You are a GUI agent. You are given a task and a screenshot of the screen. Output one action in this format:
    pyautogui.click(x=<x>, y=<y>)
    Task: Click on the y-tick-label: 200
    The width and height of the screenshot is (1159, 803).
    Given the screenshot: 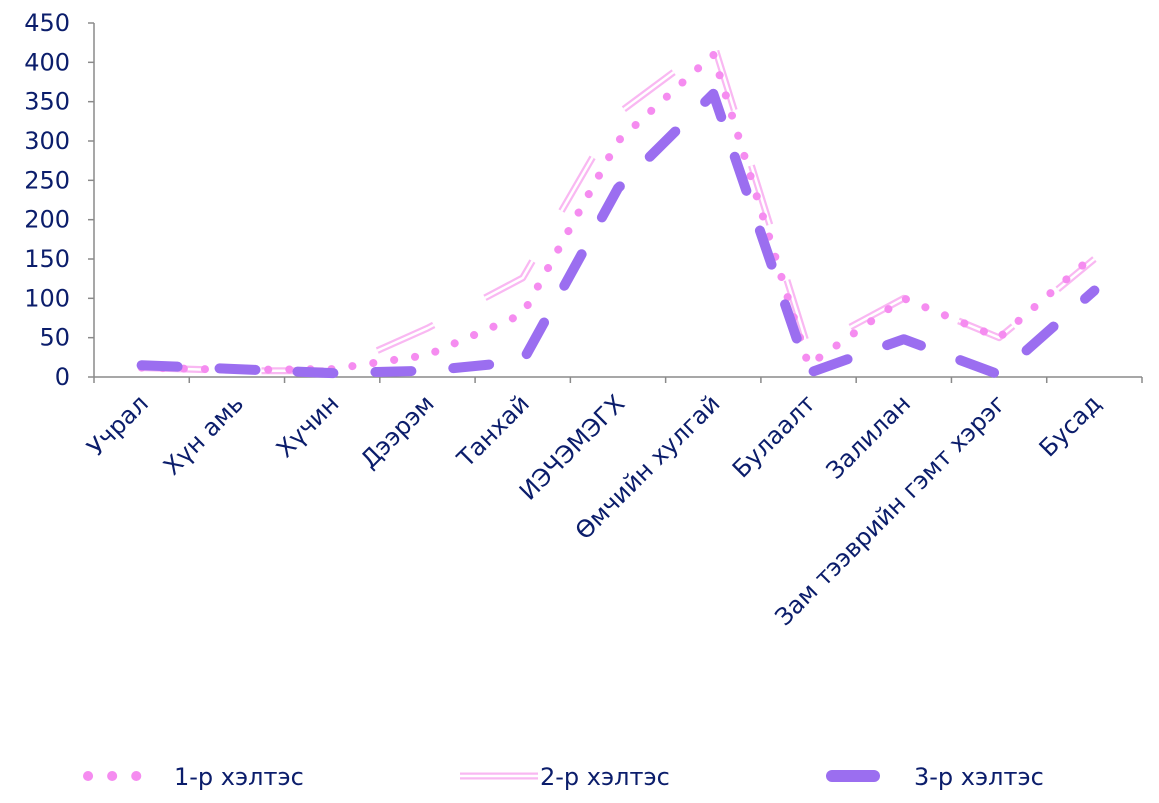 What is the action you would take?
    pyautogui.click(x=47, y=220)
    